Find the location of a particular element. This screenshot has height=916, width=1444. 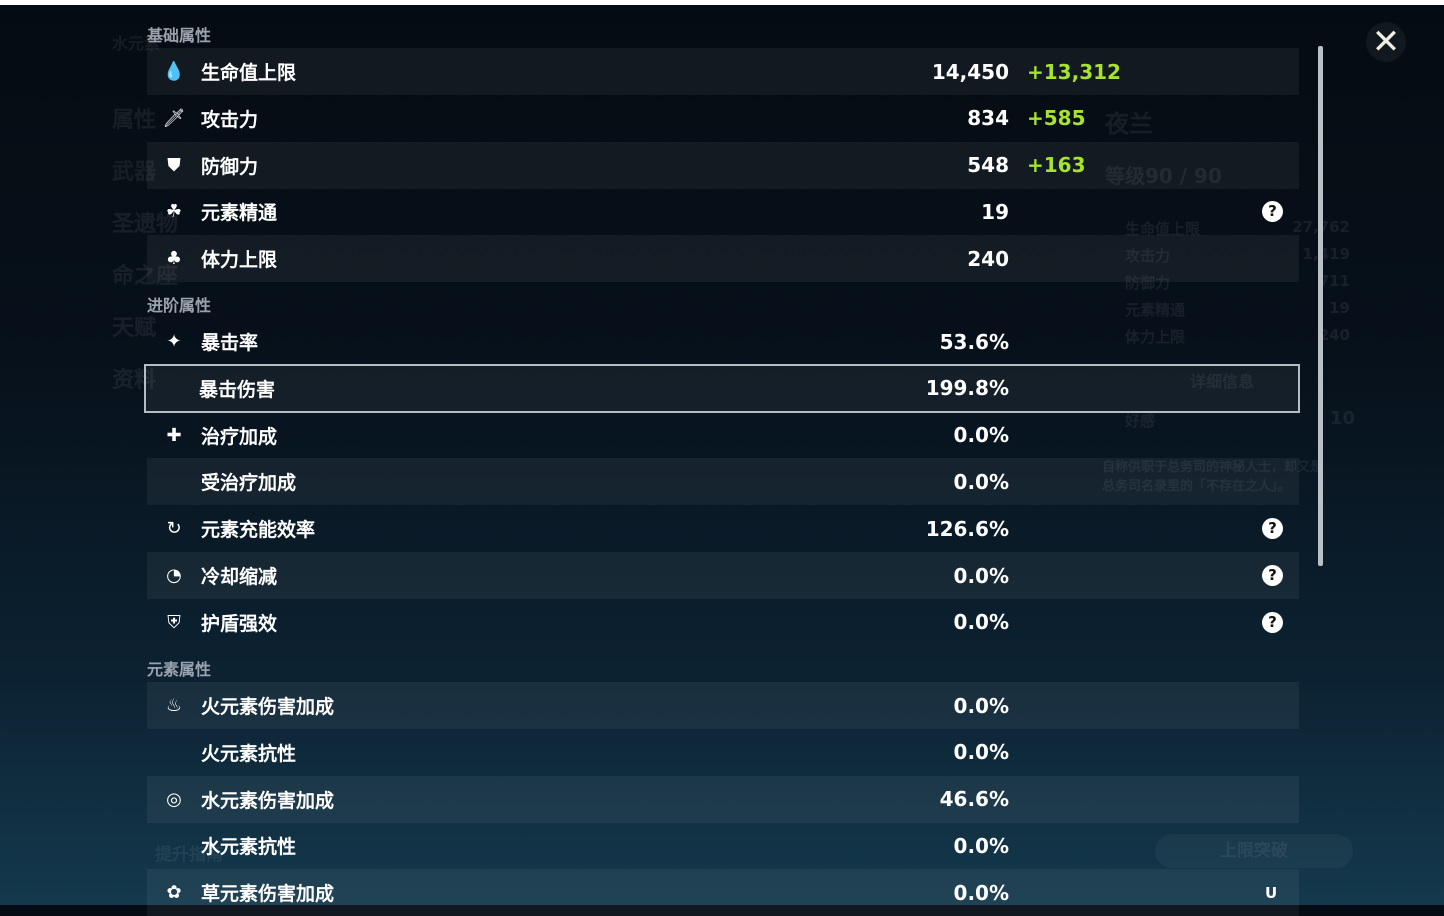

stat-value: 548 is located at coordinates (988, 165).